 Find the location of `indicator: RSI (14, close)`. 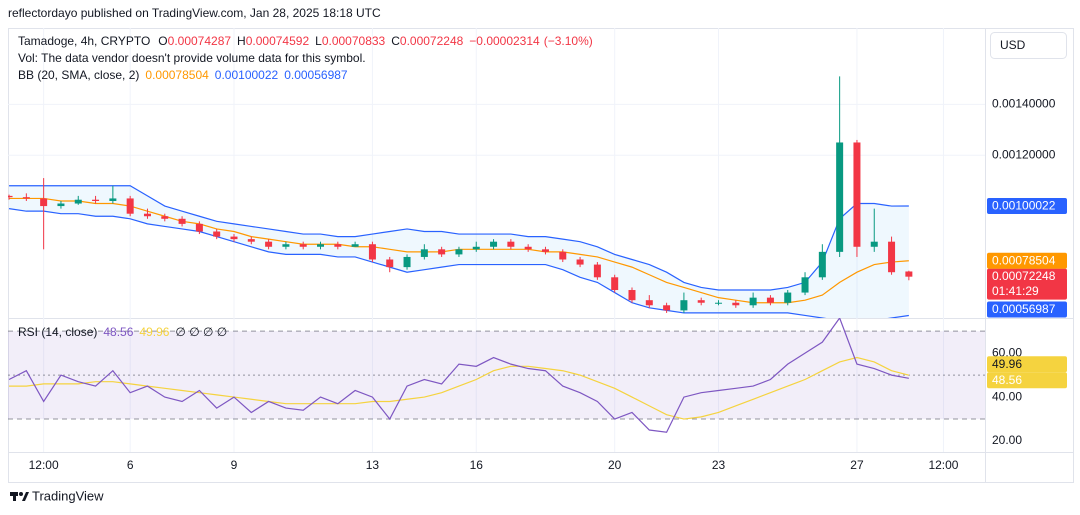

indicator: RSI (14, close) is located at coordinates (57, 332).